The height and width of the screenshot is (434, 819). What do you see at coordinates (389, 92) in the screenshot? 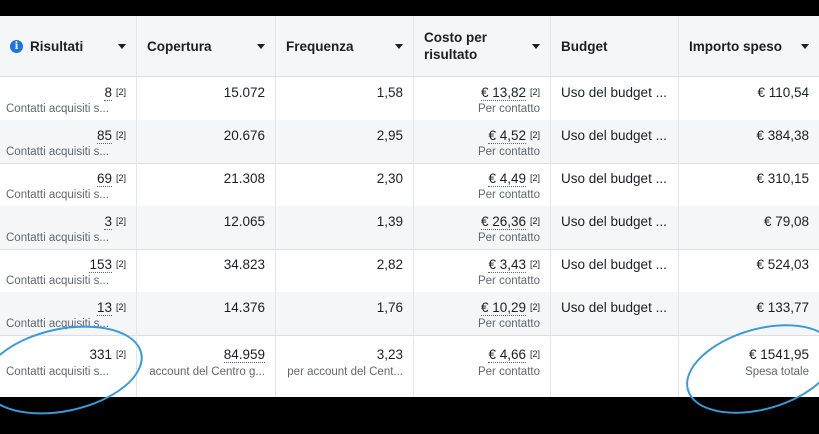
I see `frequency-value: 1,58` at bounding box center [389, 92].